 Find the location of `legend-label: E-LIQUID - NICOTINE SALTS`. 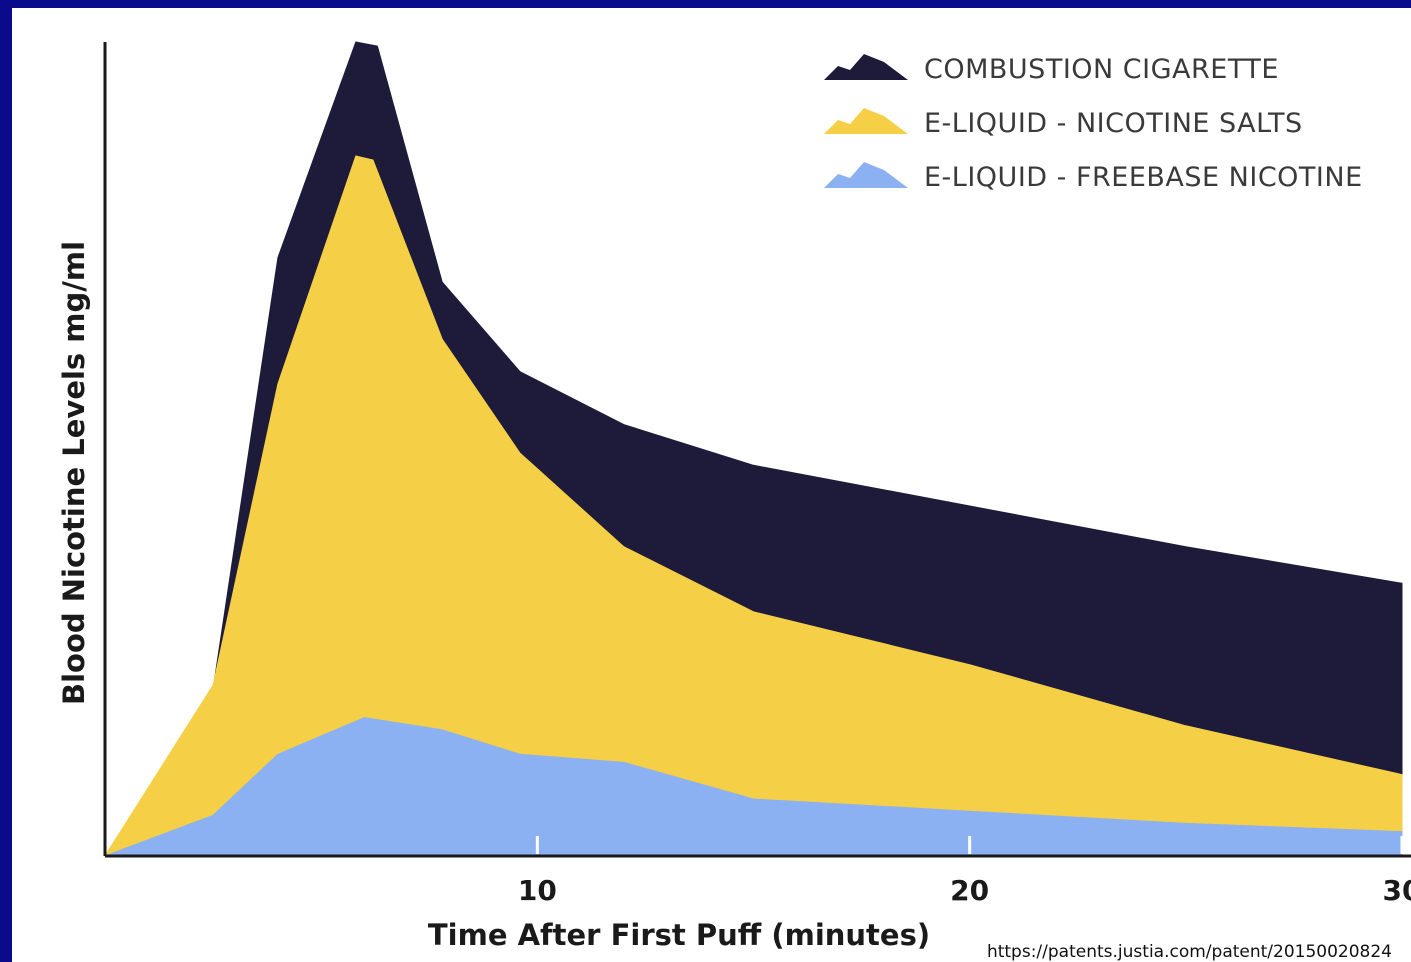

legend-label: E-LIQUID - NICOTINE SALTS is located at coordinates (1113, 123).